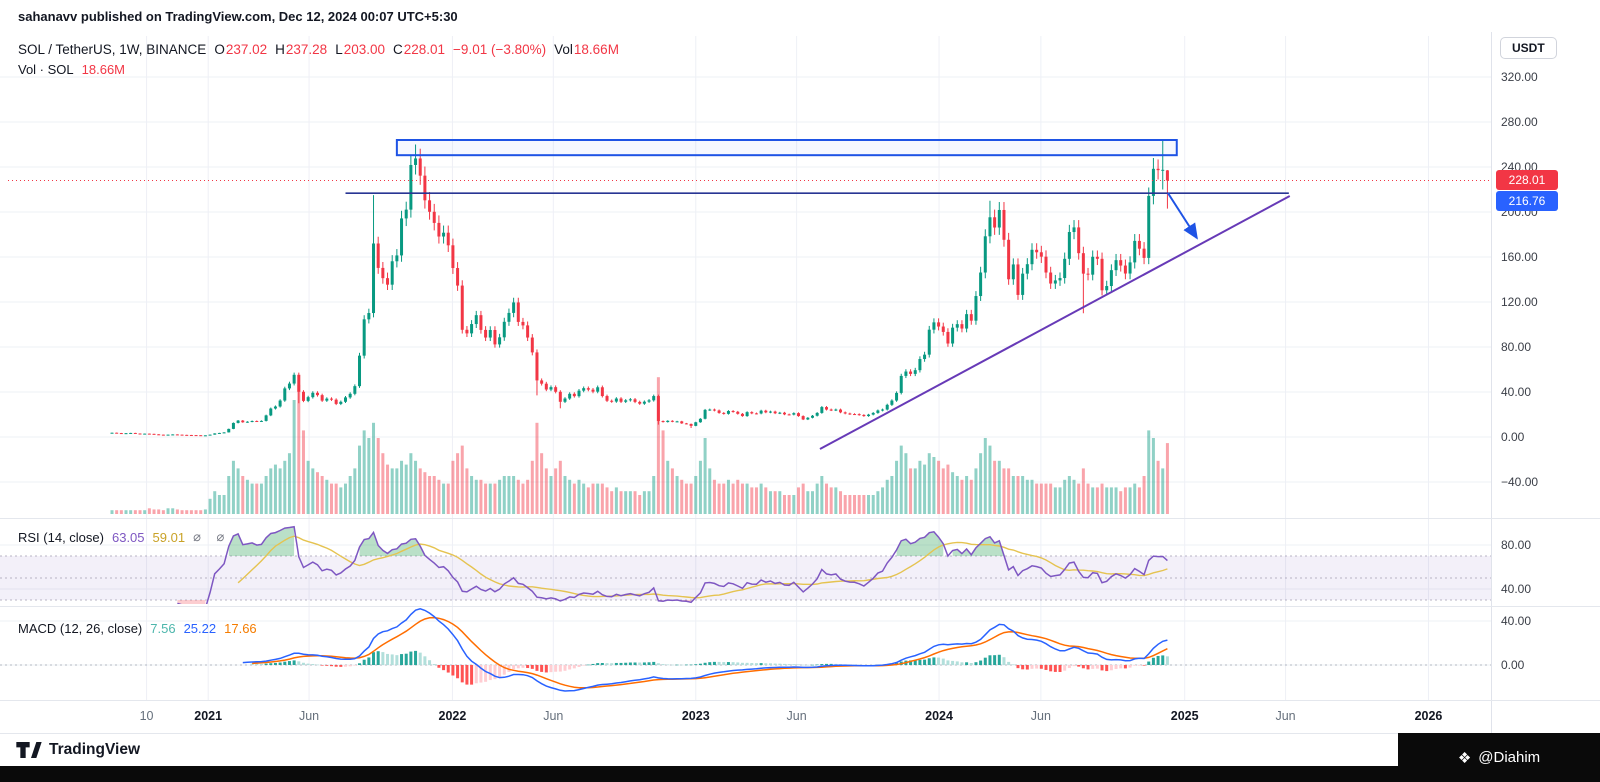  What do you see at coordinates (1182, 216) in the screenshot?
I see `arrow-drawing` at bounding box center [1182, 216].